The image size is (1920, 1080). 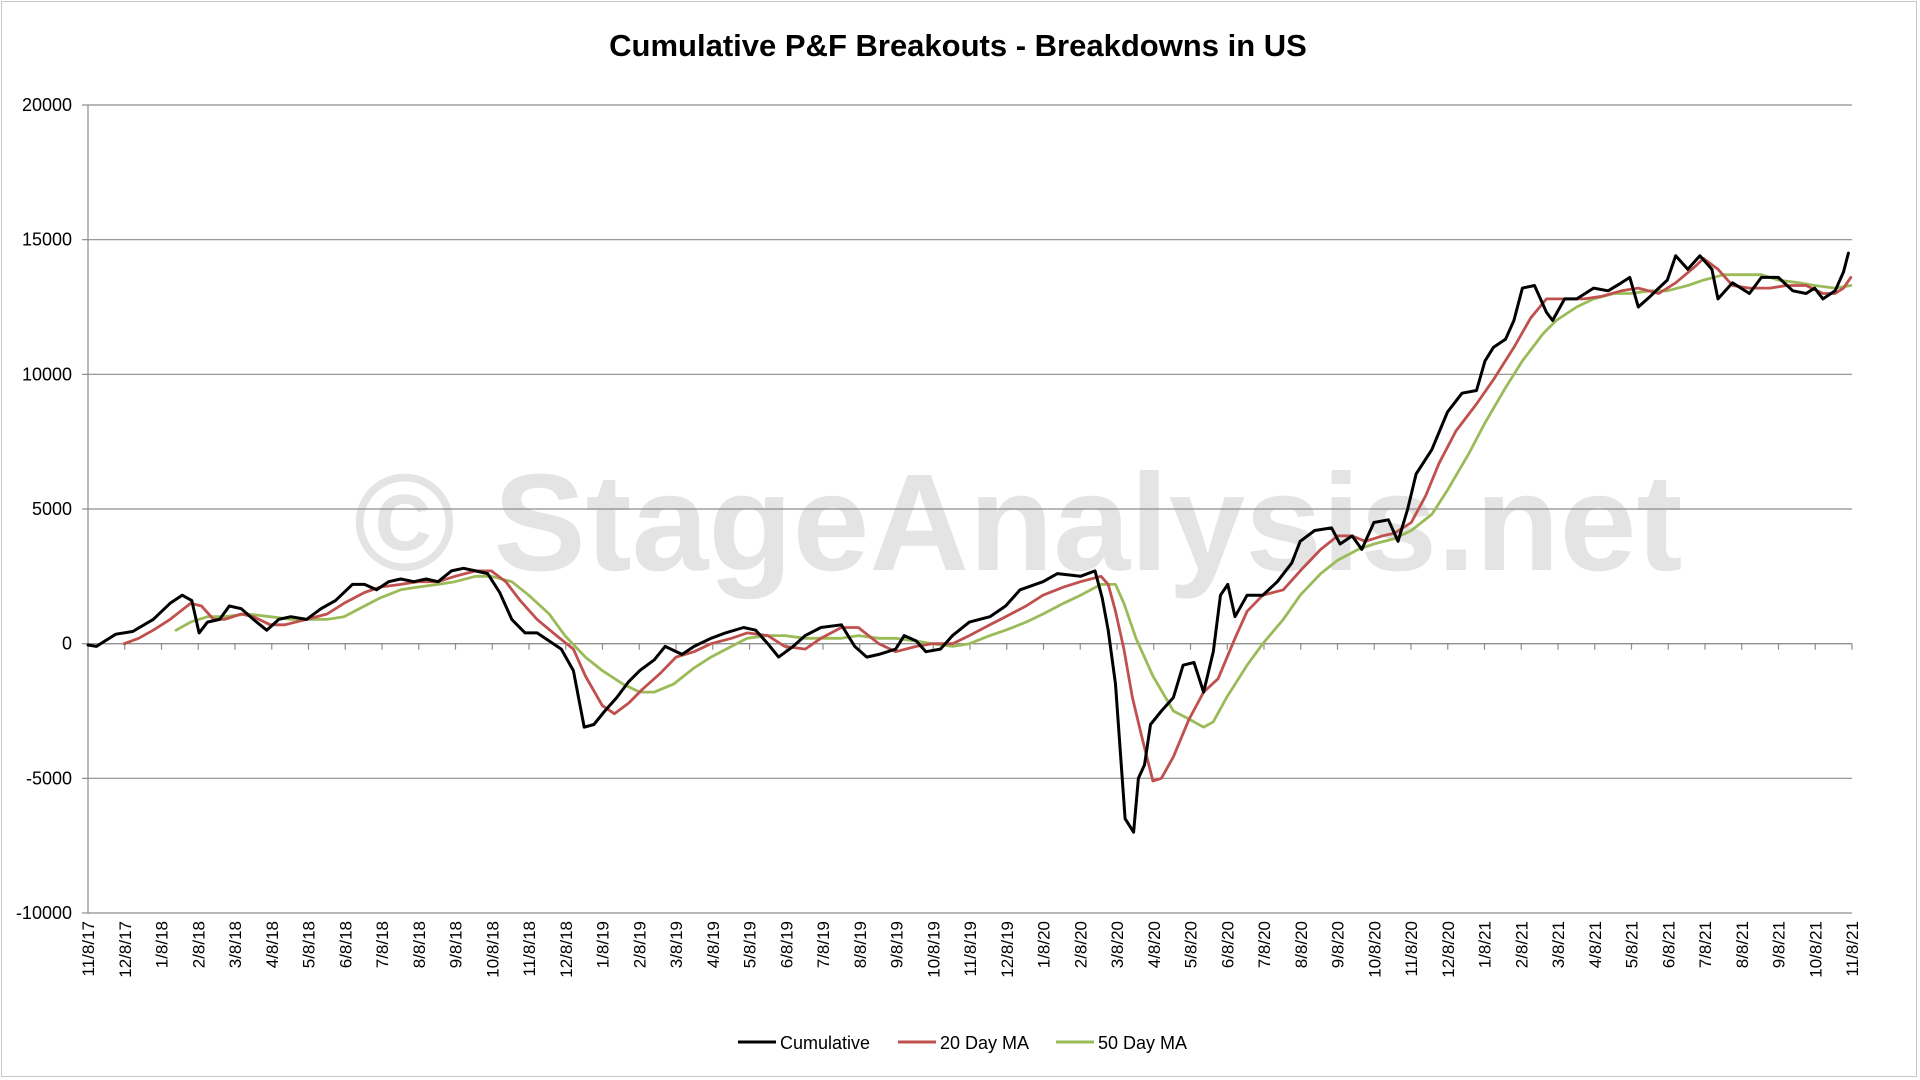 What do you see at coordinates (1018, 523) in the screenshot?
I see `watermark-text: © StageAnalysis.net` at bounding box center [1018, 523].